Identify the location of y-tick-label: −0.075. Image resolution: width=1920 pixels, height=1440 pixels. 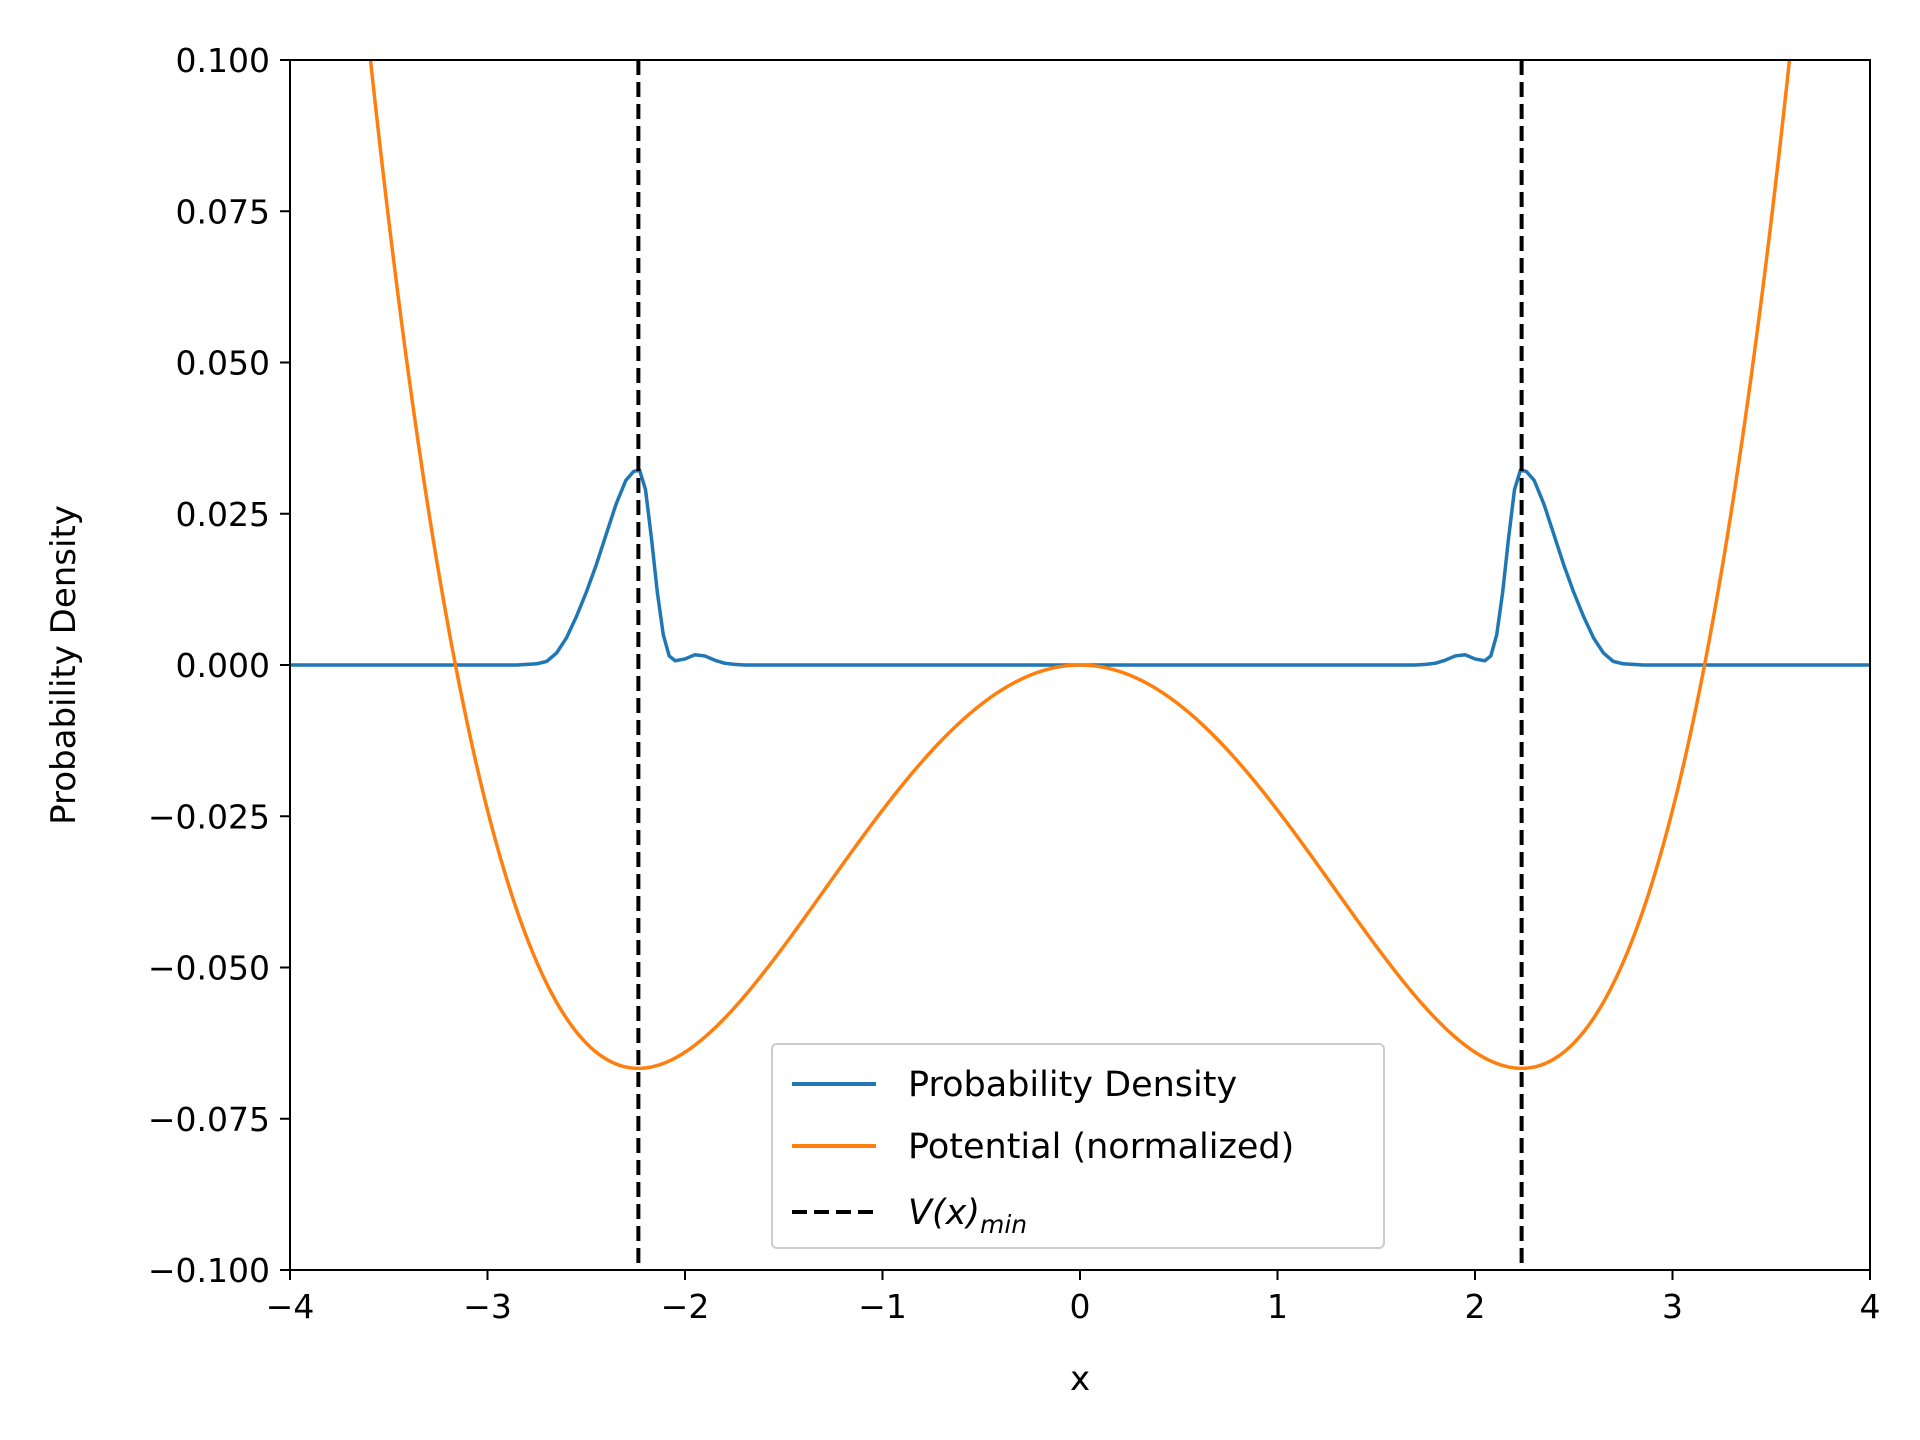
(209, 1119).